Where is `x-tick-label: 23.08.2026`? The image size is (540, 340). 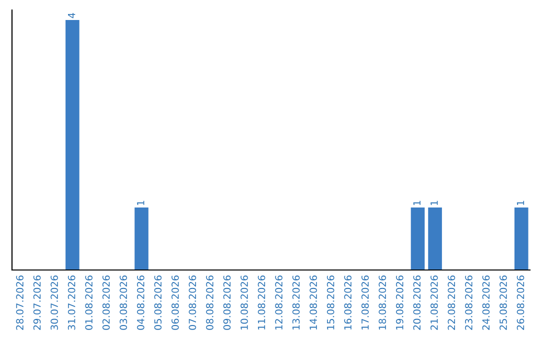
x-tick-label: 23.08.2026 is located at coordinates (468, 302).